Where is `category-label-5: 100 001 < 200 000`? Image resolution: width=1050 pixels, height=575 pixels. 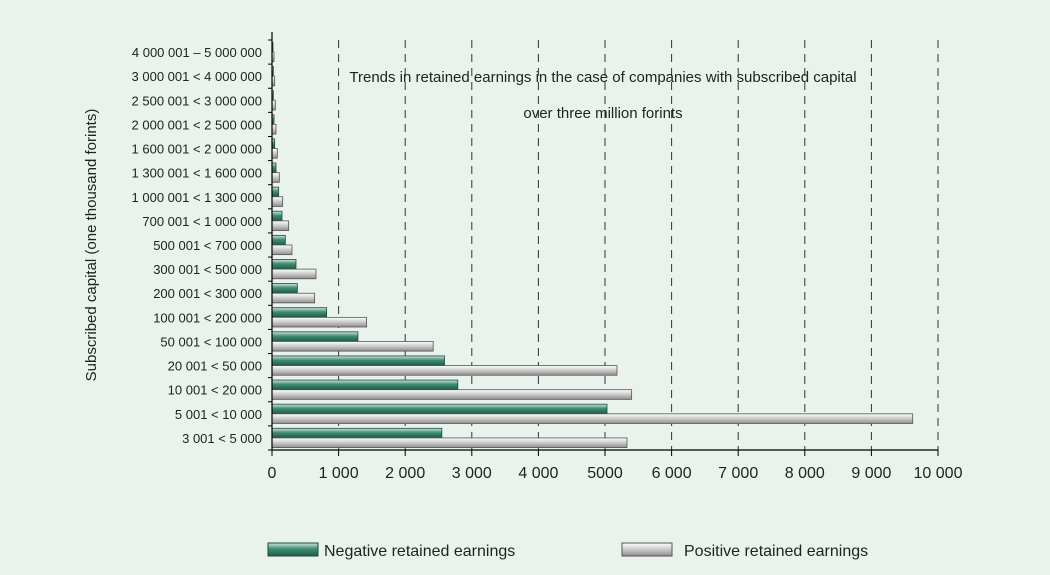 category-label-5: 100 001 < 200 000 is located at coordinates (207, 317).